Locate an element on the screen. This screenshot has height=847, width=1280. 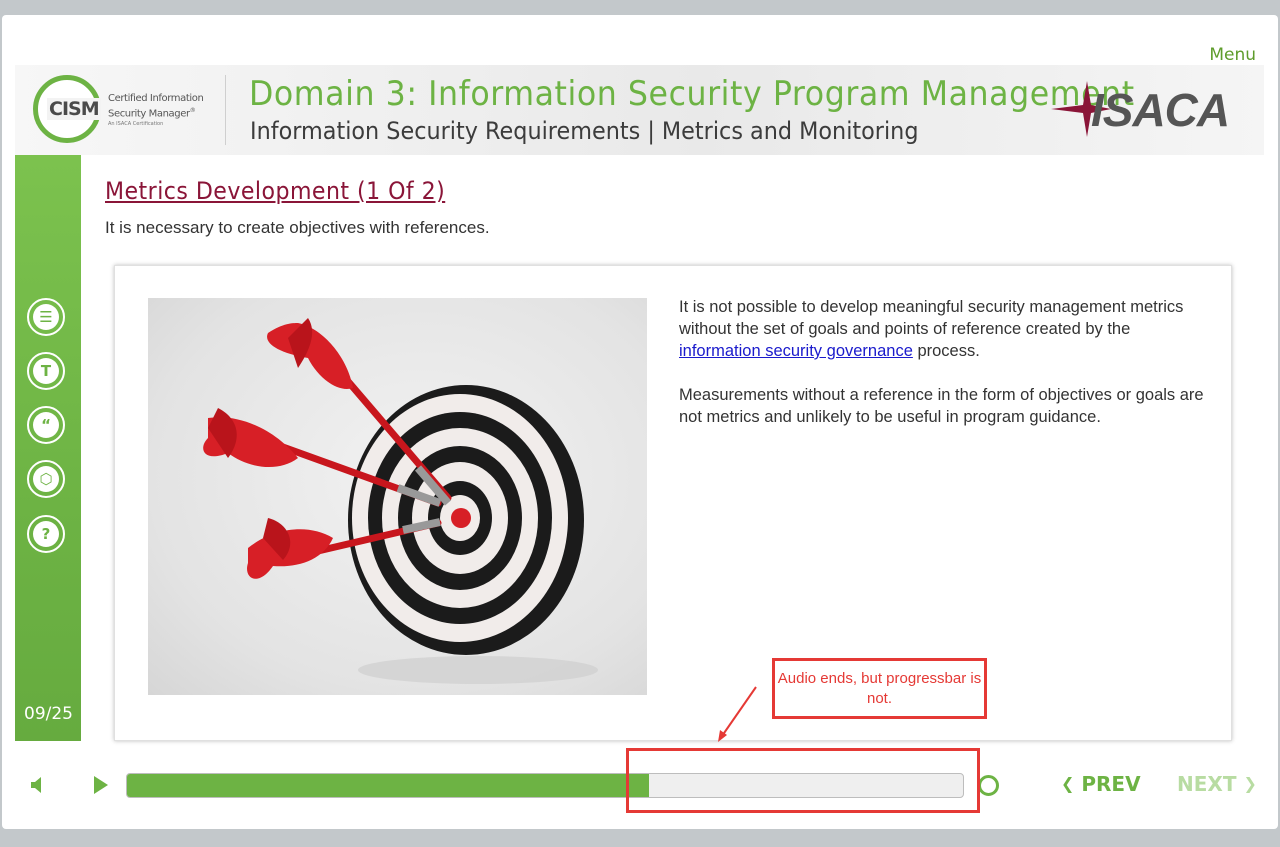
next-button: NEXT ❯ is located at coordinates (1217, 784).